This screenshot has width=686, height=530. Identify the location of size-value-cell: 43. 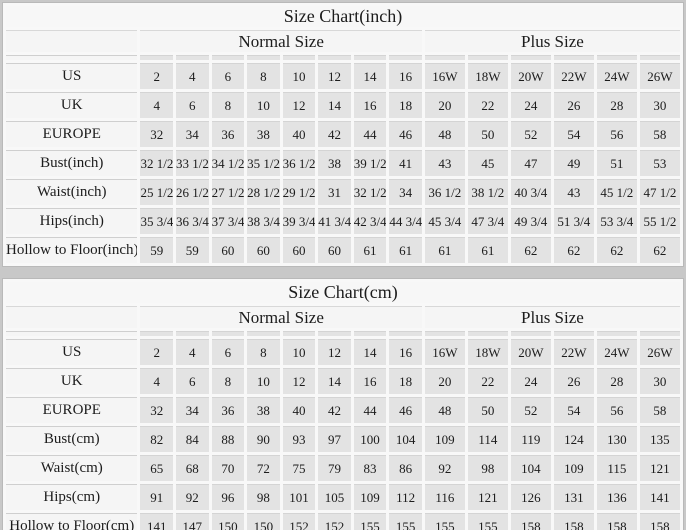
(573, 192).